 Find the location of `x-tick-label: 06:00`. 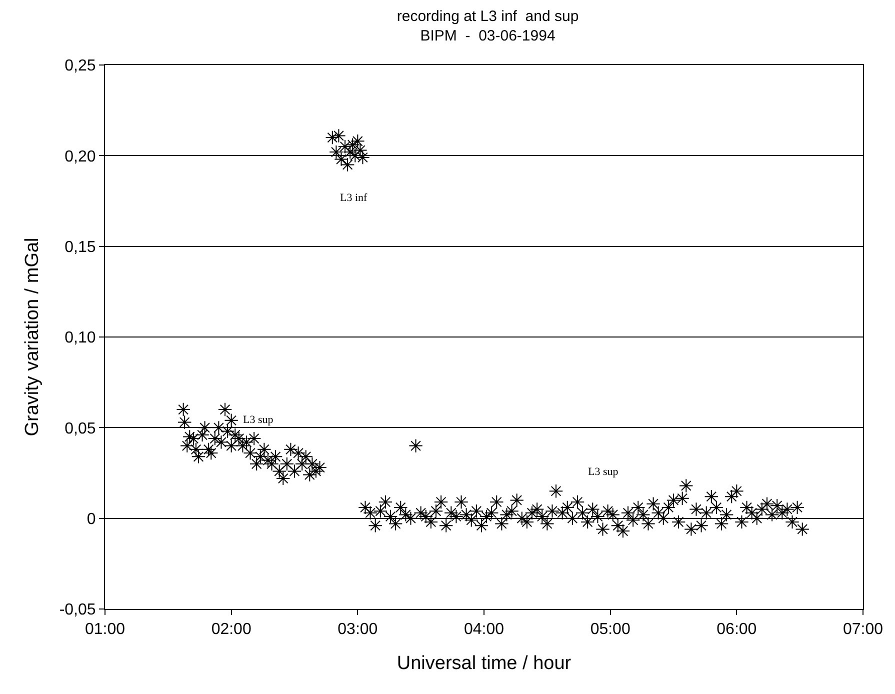

x-tick-label: 06:00 is located at coordinates (736, 629).